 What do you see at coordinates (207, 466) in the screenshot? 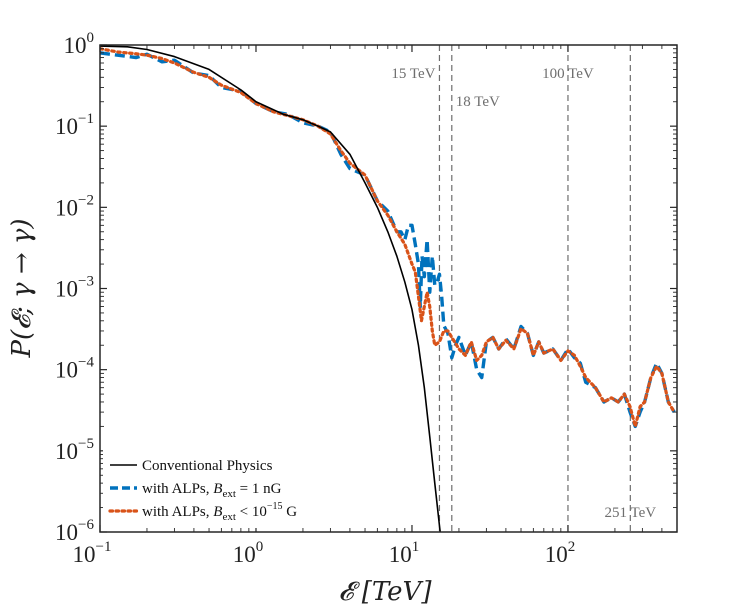
I see `legend-label-0: Conventional Physics` at bounding box center [207, 466].